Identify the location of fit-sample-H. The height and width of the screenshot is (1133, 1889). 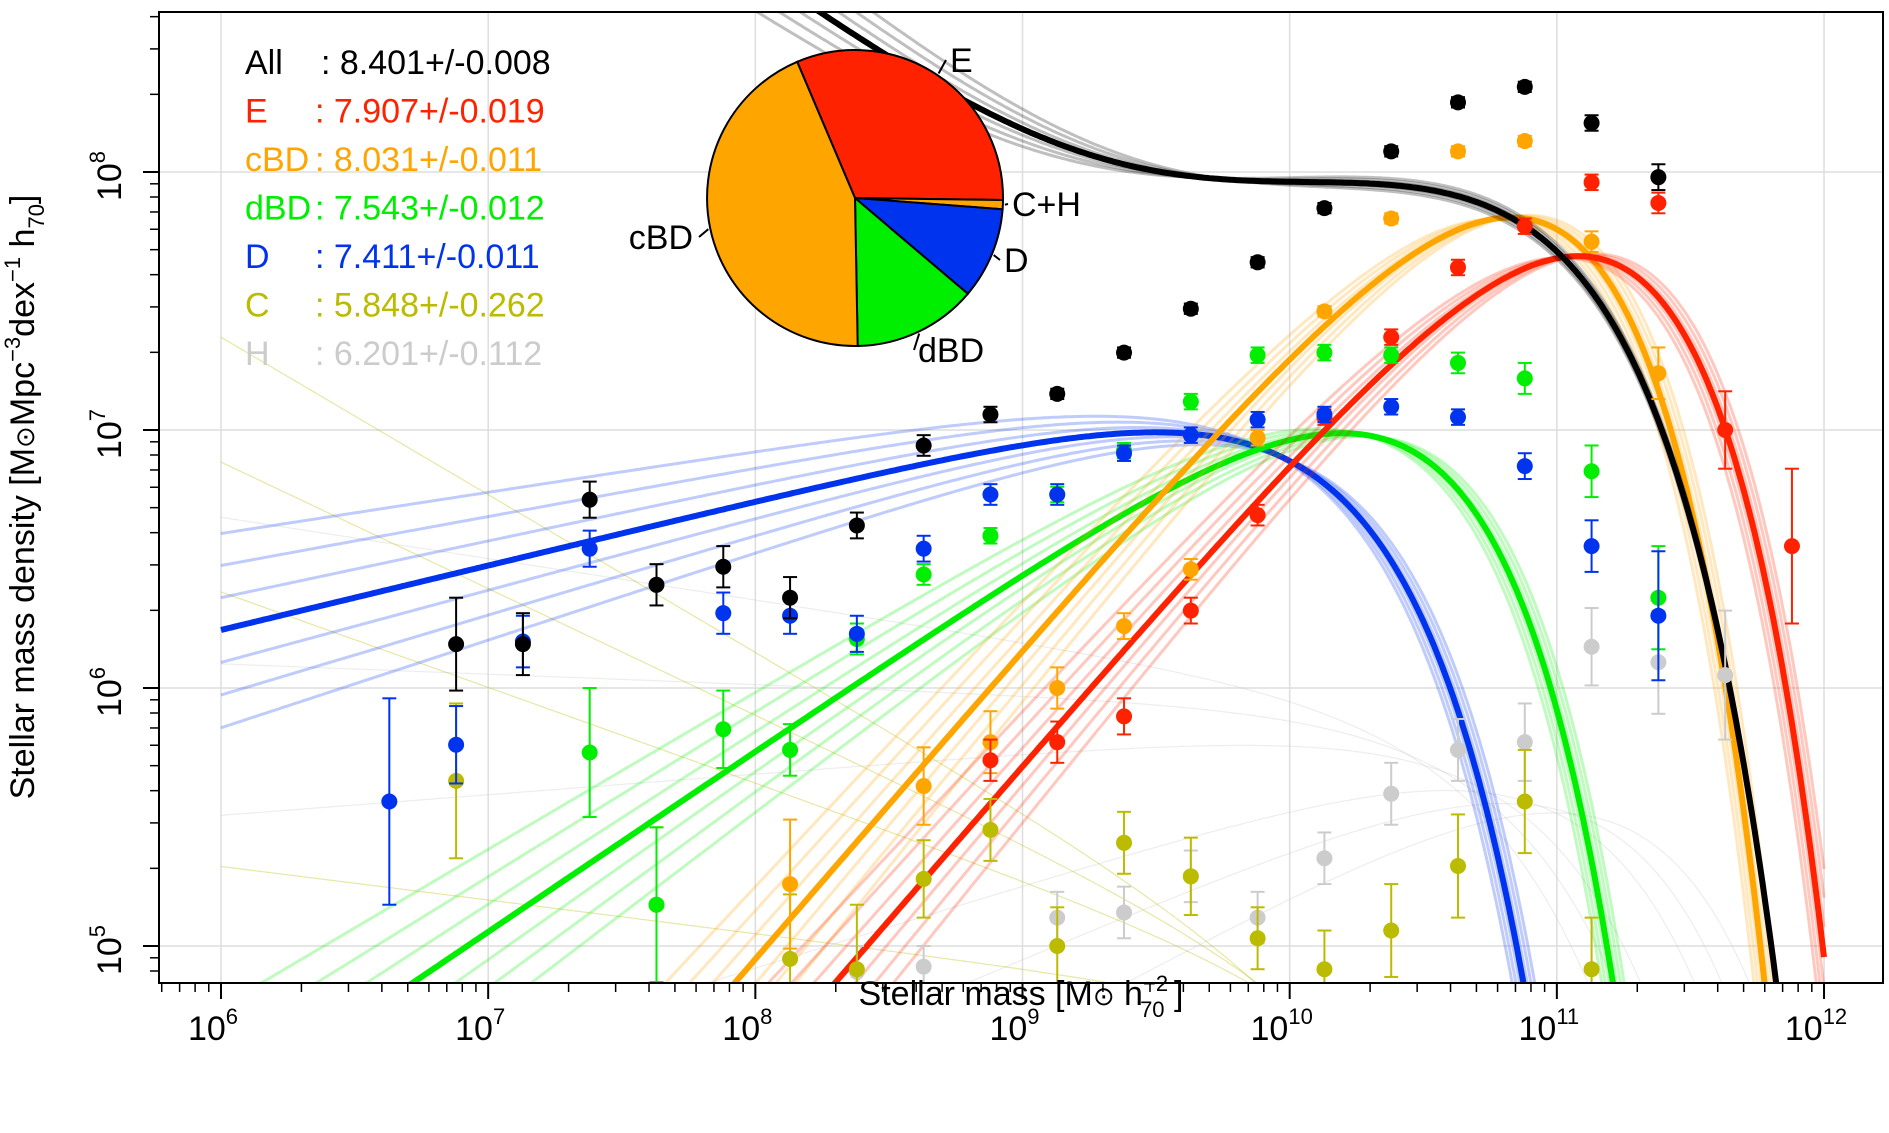
(1200, 886).